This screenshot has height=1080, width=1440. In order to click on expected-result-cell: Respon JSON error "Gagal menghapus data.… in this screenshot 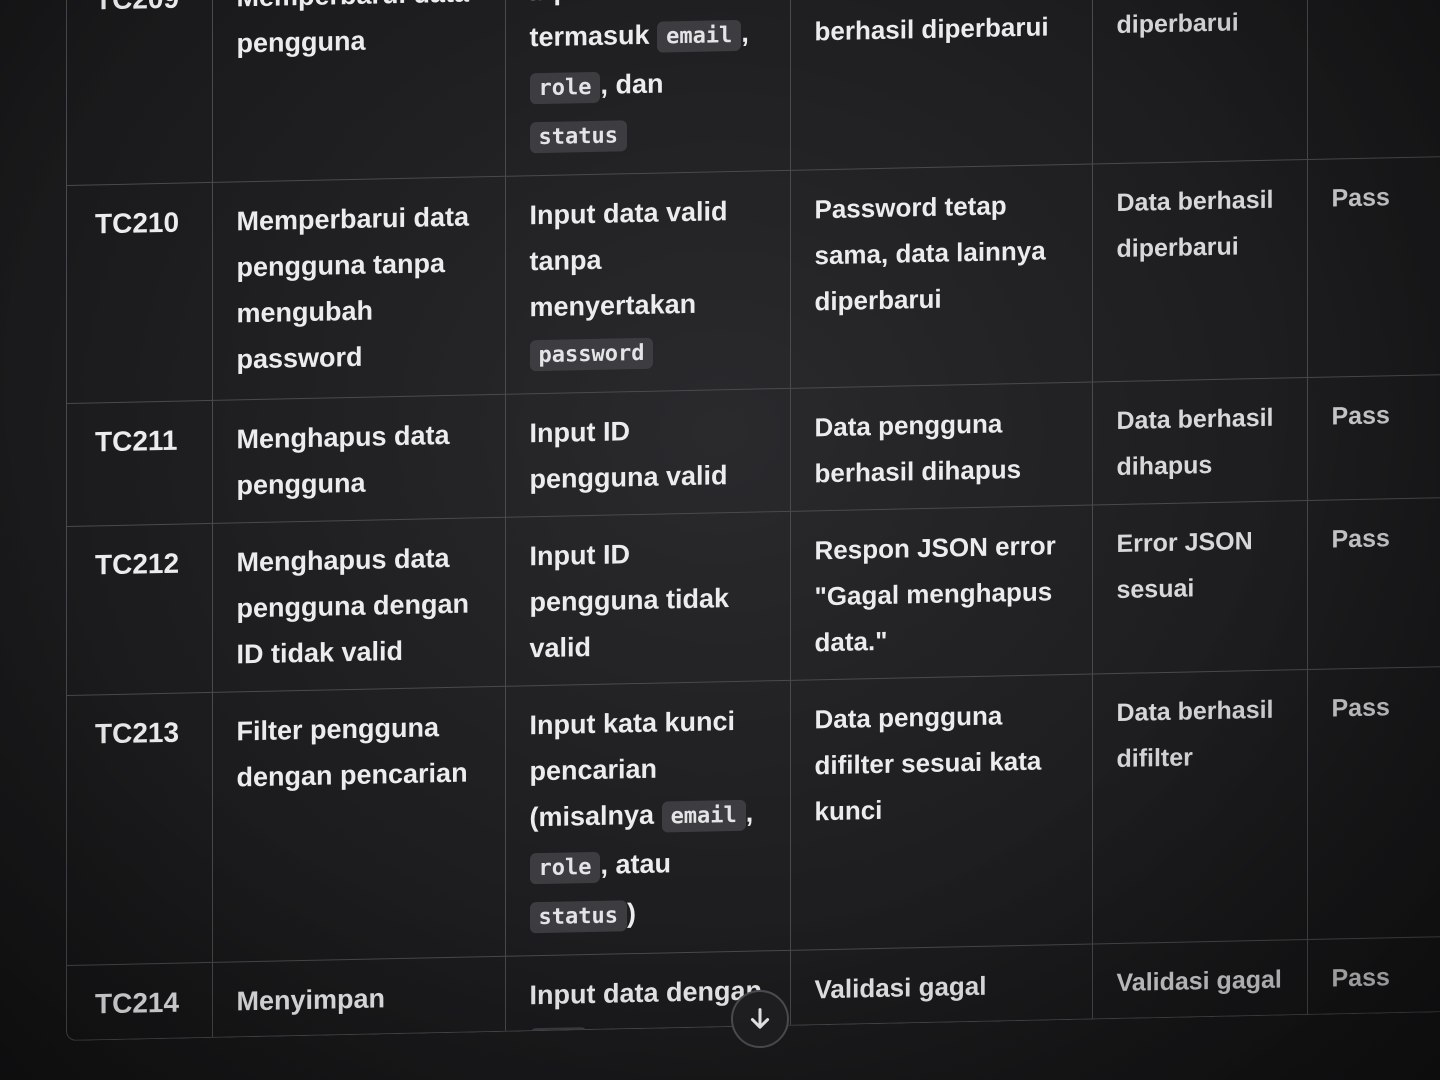, I will do `click(941, 593)`.